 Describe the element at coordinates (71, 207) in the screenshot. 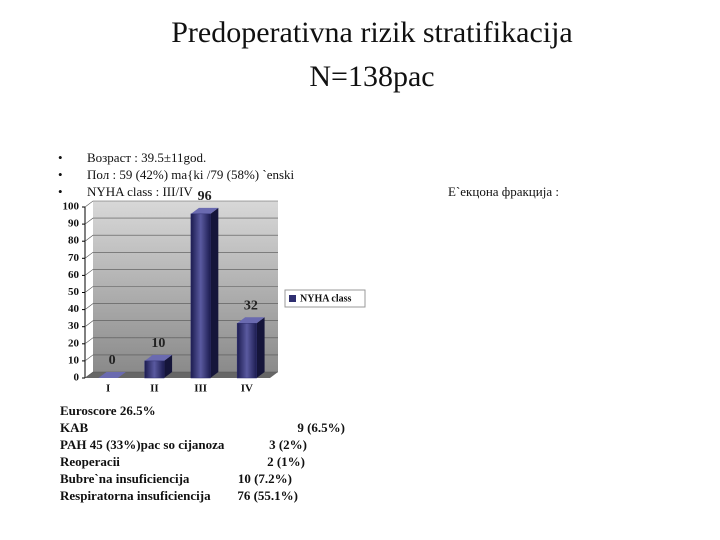

I see `y-tick-label: 100` at that location.